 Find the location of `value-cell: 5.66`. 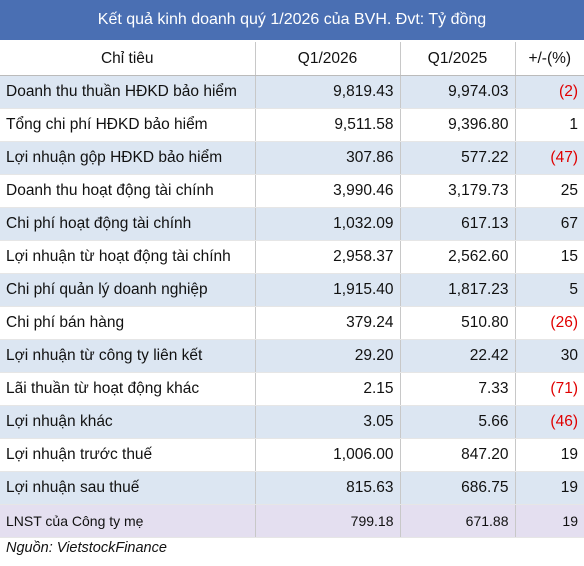

value-cell: 5.66 is located at coordinates (457, 422).